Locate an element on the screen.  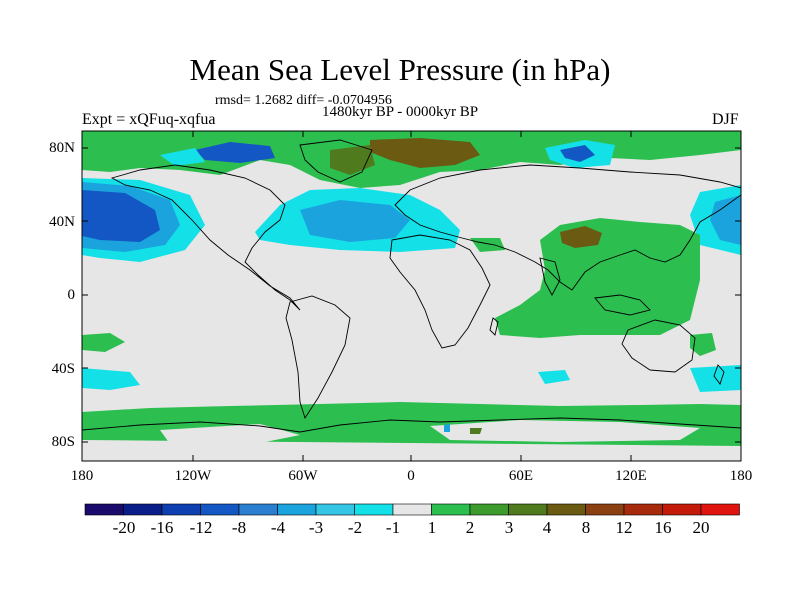
colorbar-label: 4 is located at coordinates (547, 528).